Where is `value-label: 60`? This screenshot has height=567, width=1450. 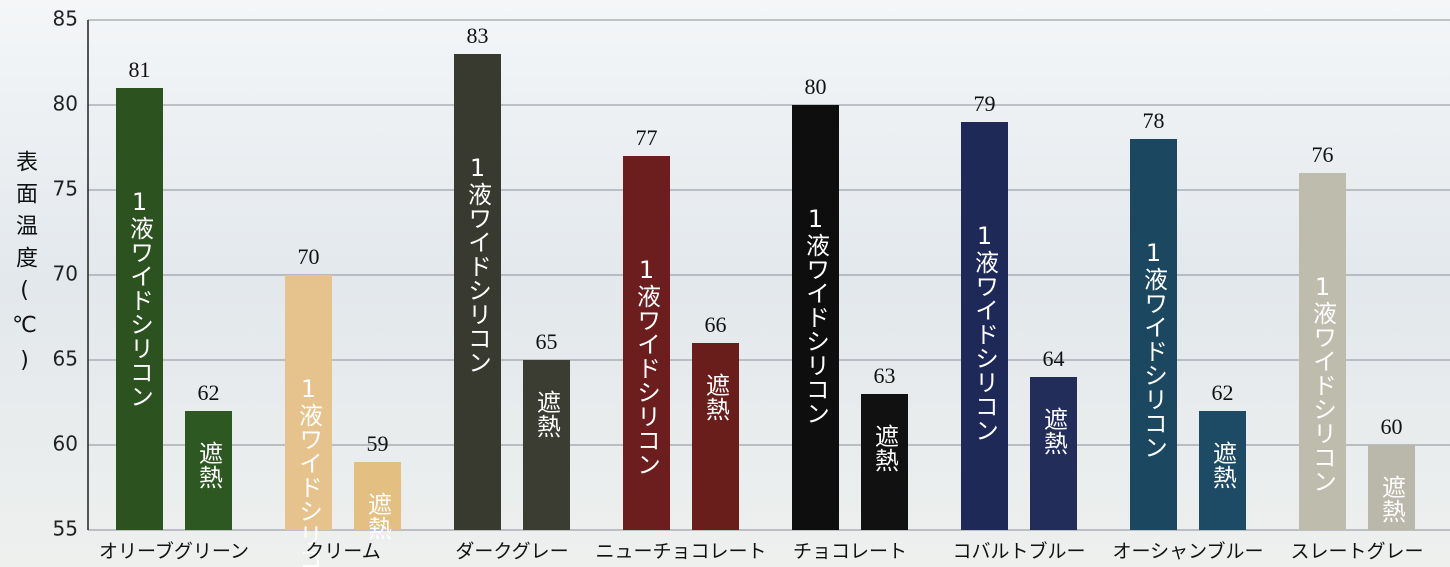 value-label: 60 is located at coordinates (1392, 426).